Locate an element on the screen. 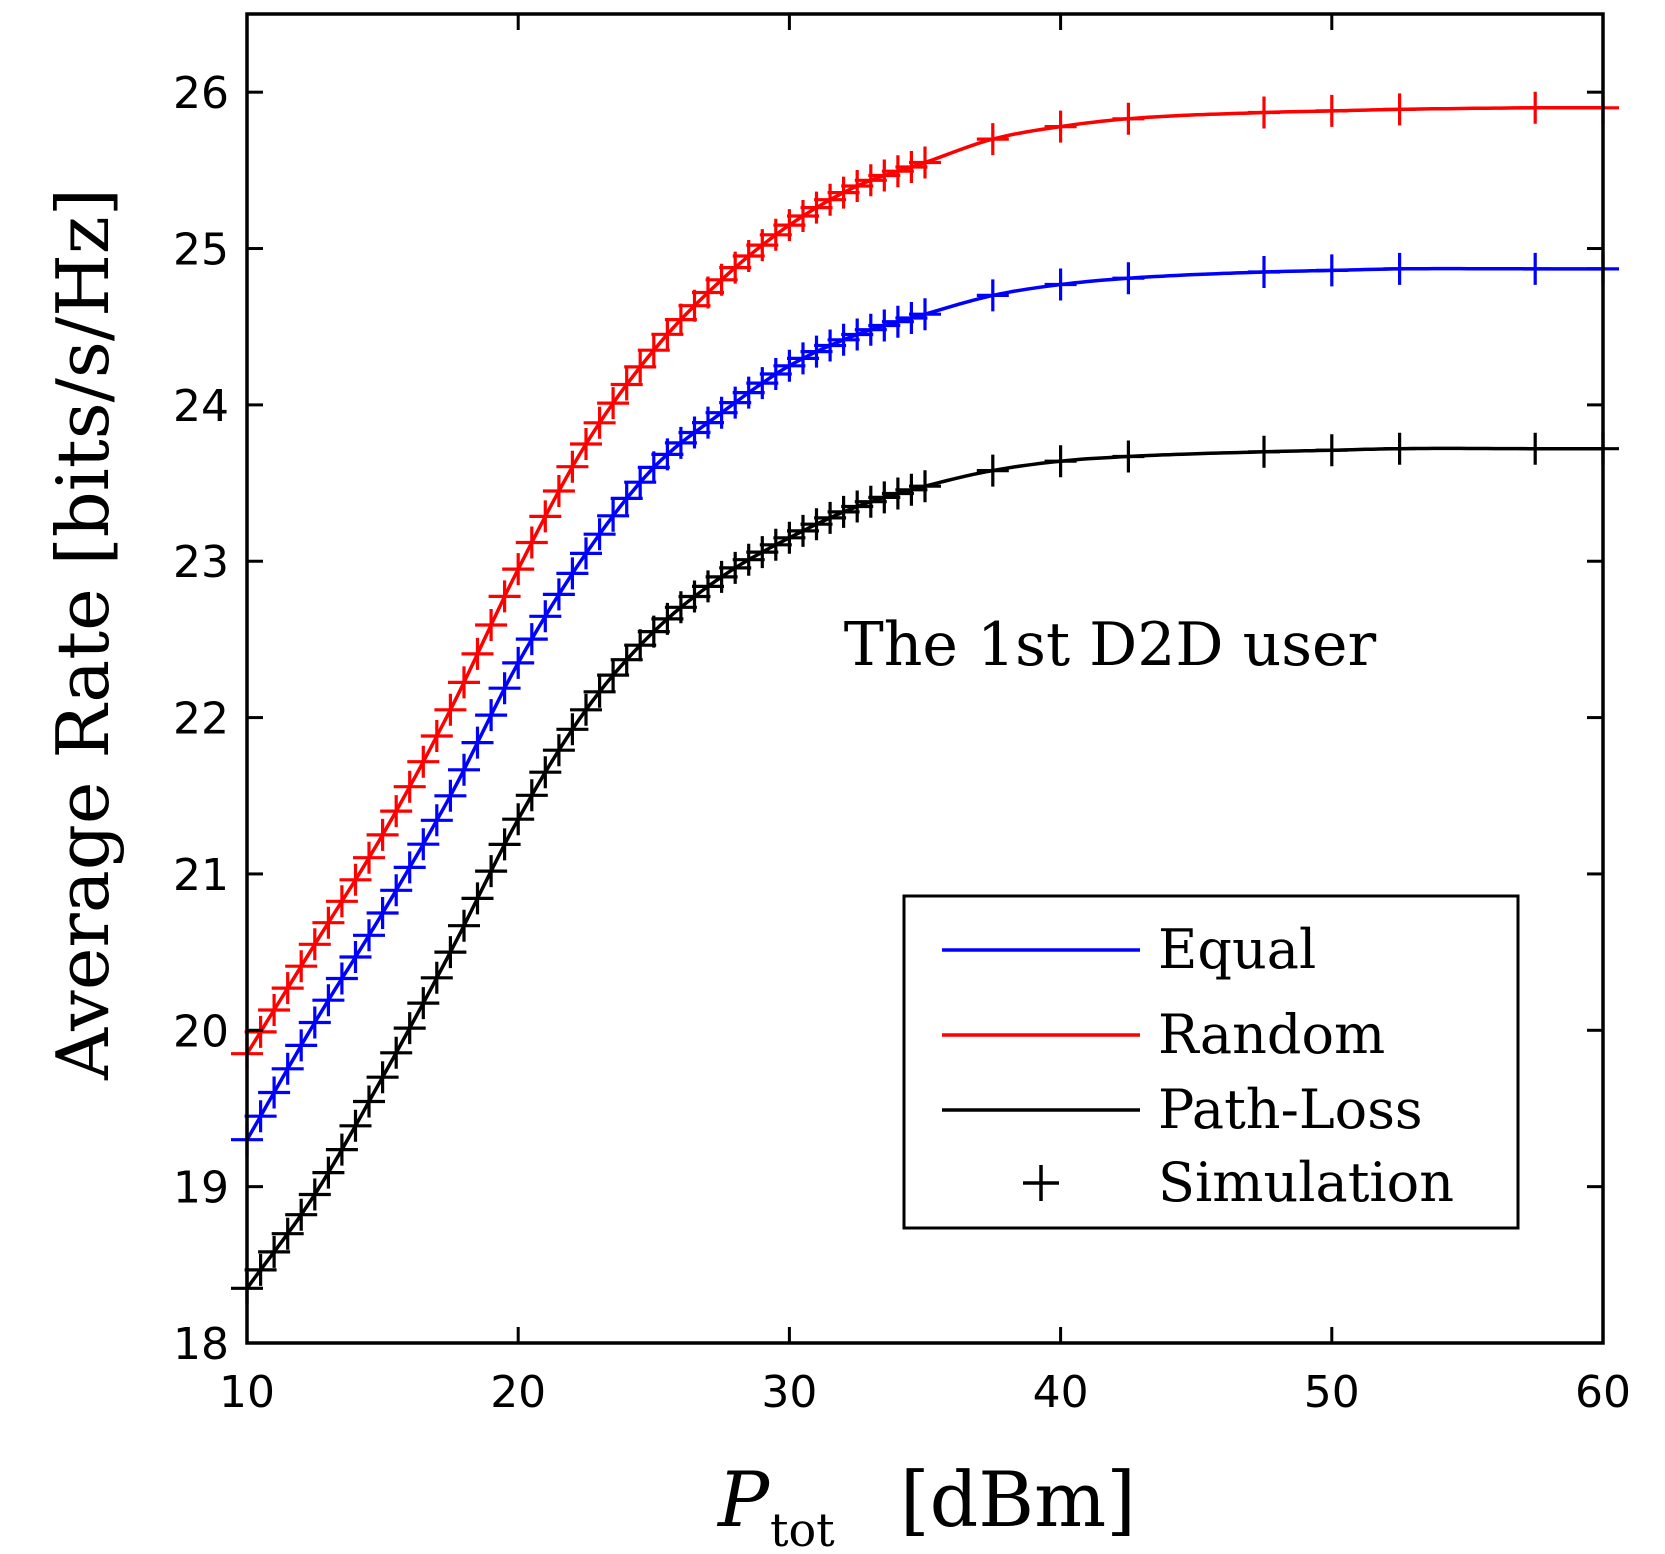 This screenshot has width=1665, height=1554. y-tick-label: 24 is located at coordinates (201, 406).